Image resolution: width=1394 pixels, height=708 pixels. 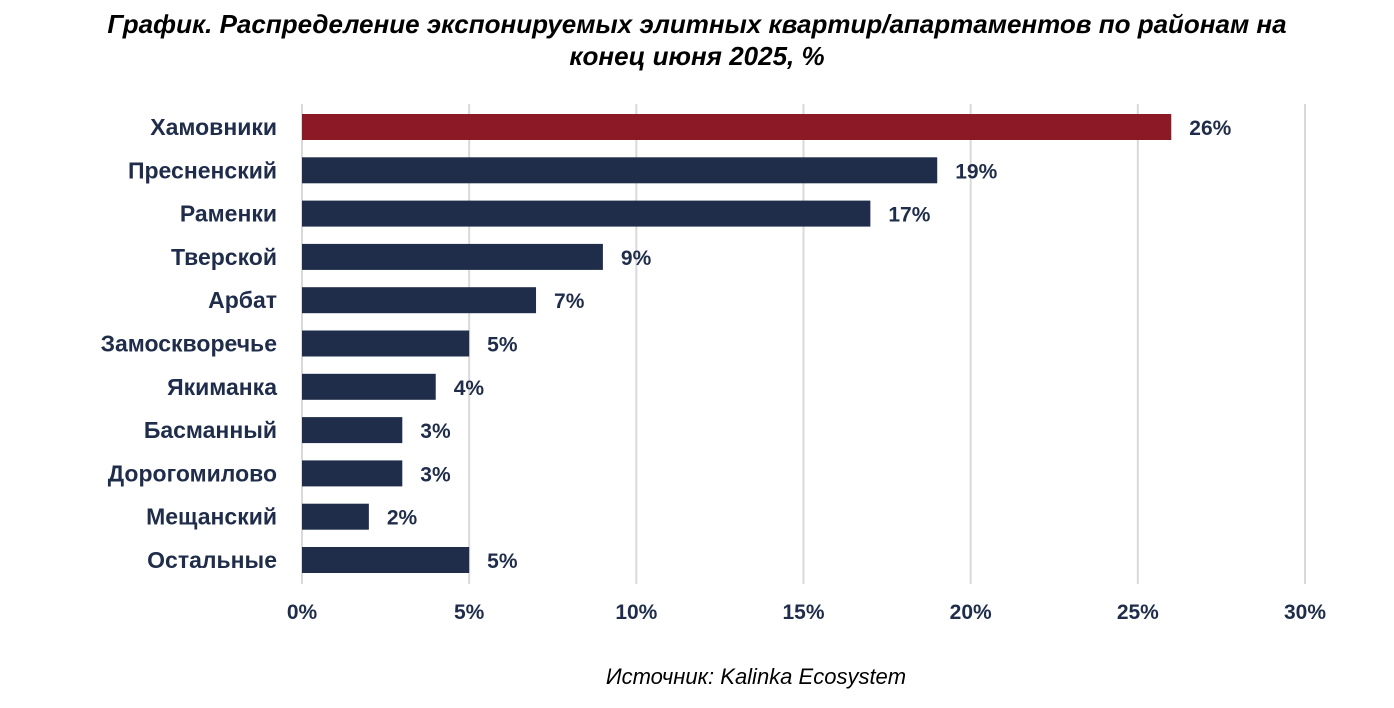 What do you see at coordinates (909, 215) in the screenshot?
I see `data-label: 17%` at bounding box center [909, 215].